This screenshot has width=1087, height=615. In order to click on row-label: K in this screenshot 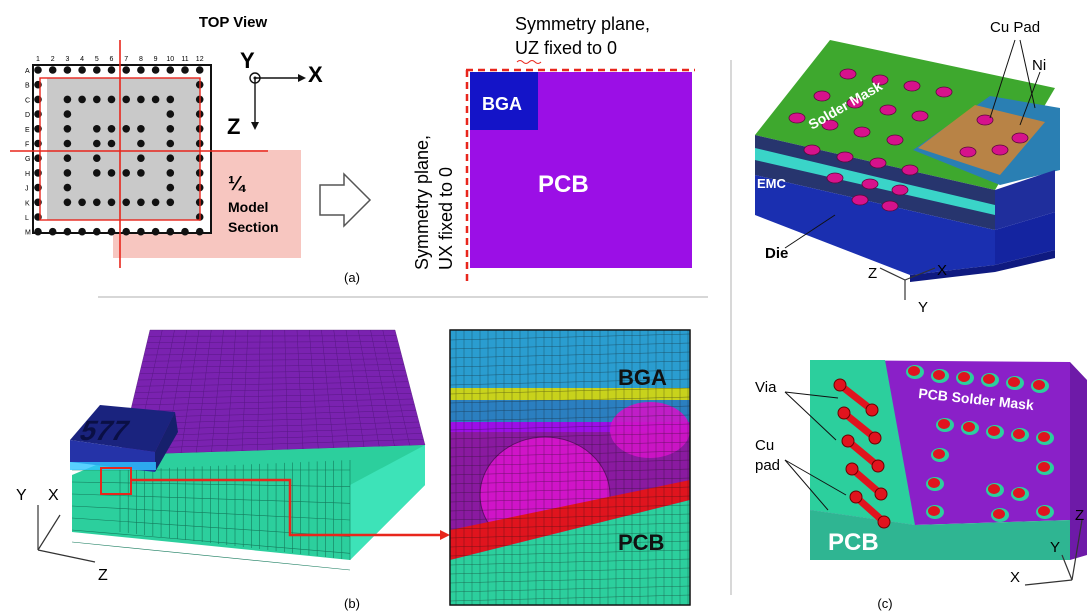, I will do `click(27, 203)`.